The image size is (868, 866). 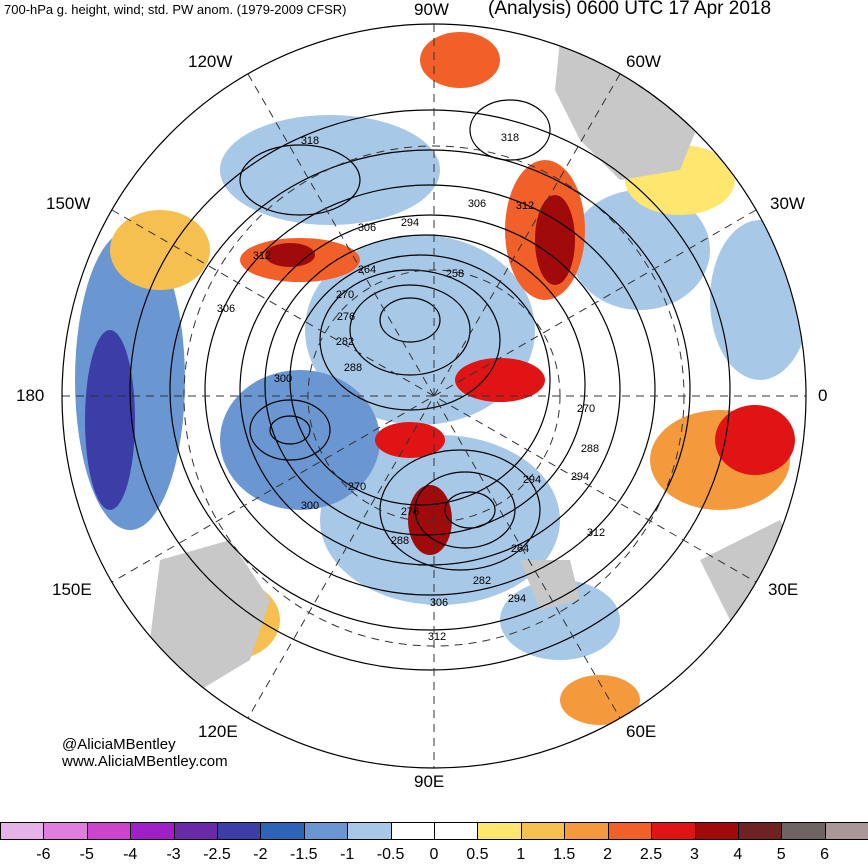 What do you see at coordinates (630, 9) in the screenshot?
I see `analysis-time-title: (Analysis) 0600 UTC 17 Apr 2018` at bounding box center [630, 9].